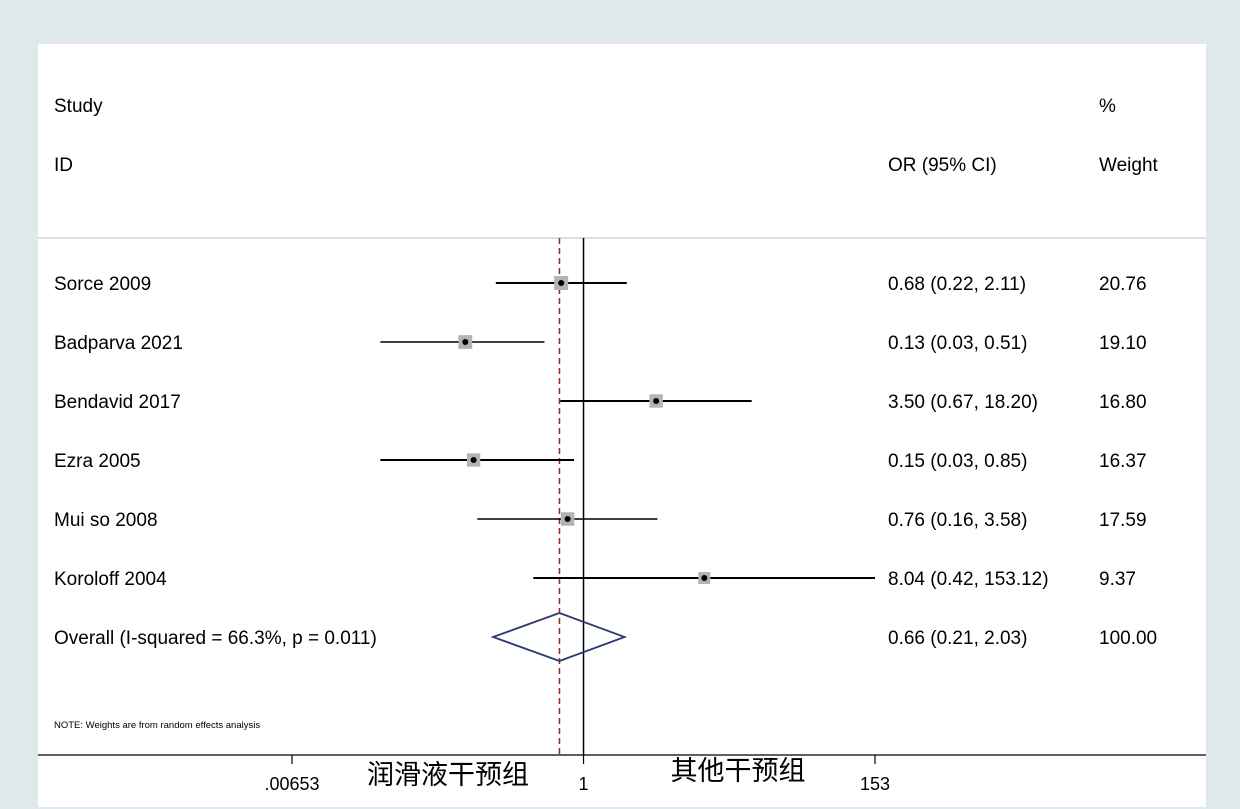 The width and height of the screenshot is (1240, 809). I want to click on x-tick-label: 153, so click(875, 784).